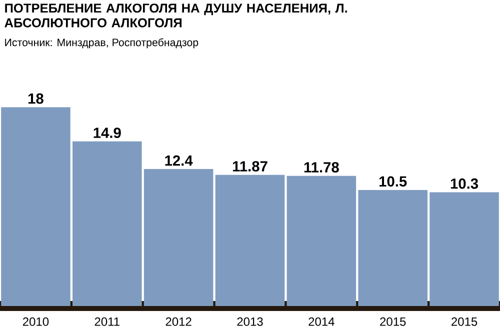  What do you see at coordinates (321, 167) in the screenshot?
I see `data-label: 11.78` at bounding box center [321, 167].